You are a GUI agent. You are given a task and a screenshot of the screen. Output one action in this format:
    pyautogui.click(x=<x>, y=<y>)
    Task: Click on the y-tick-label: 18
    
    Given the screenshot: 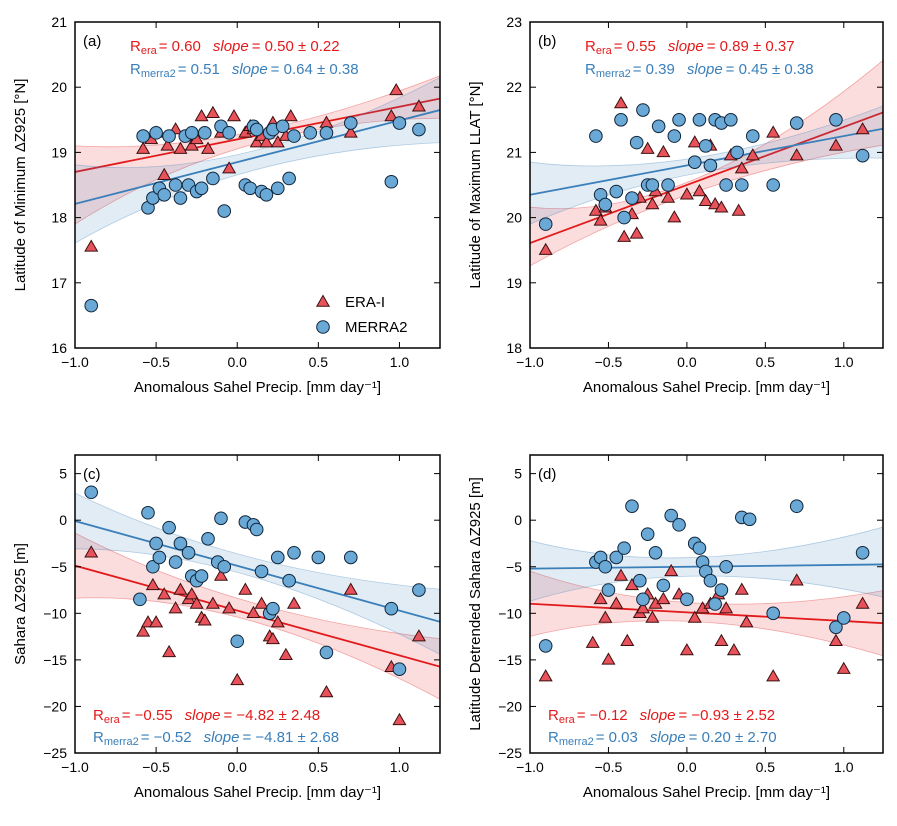 What is the action you would take?
    pyautogui.click(x=59, y=218)
    